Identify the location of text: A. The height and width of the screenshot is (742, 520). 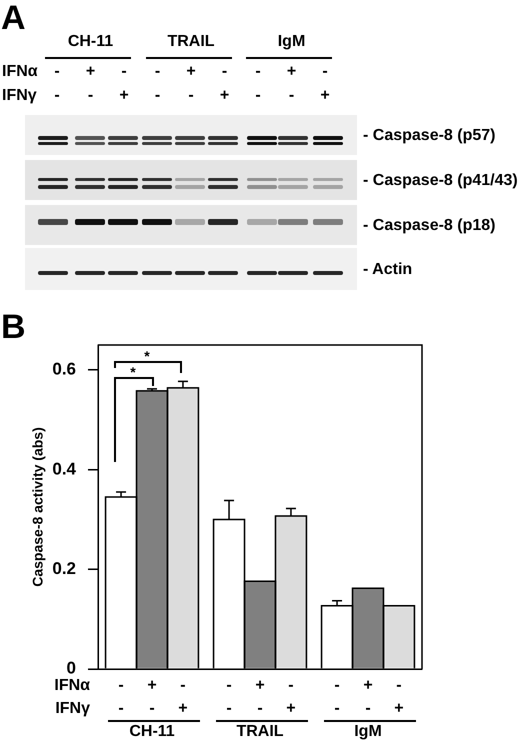
(13, 18).